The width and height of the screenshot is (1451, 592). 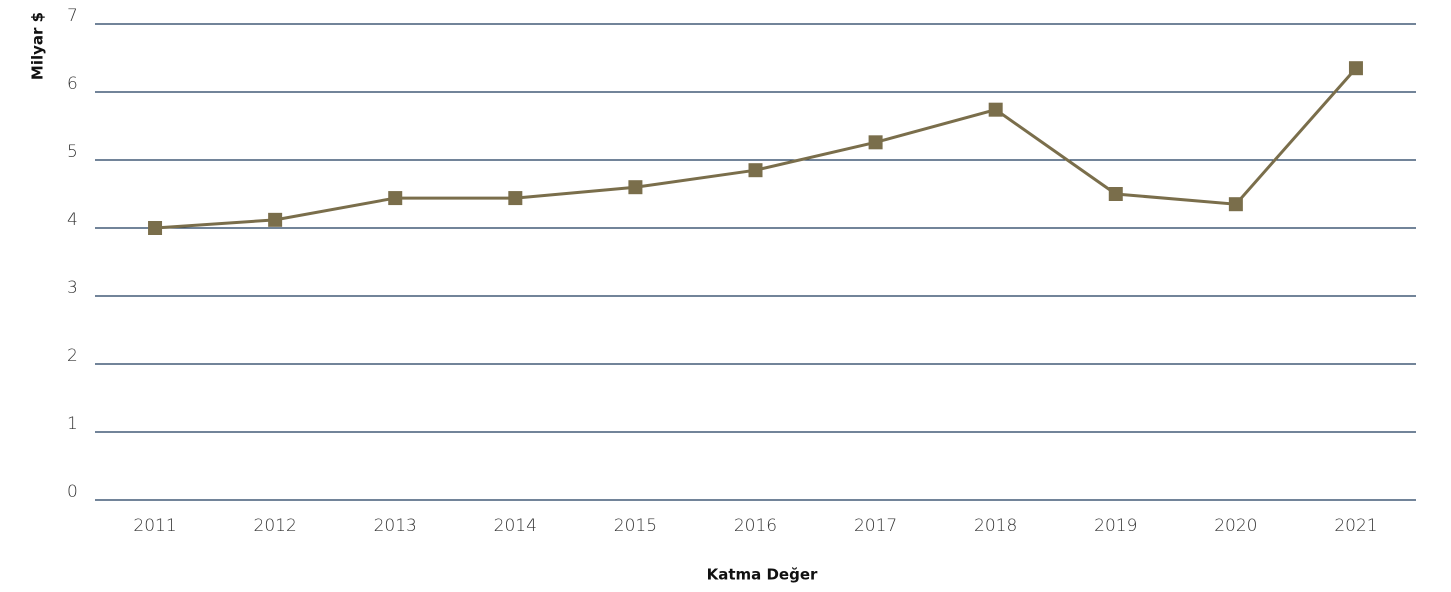 I want to click on y-tick-label: 0, so click(x=72, y=492).